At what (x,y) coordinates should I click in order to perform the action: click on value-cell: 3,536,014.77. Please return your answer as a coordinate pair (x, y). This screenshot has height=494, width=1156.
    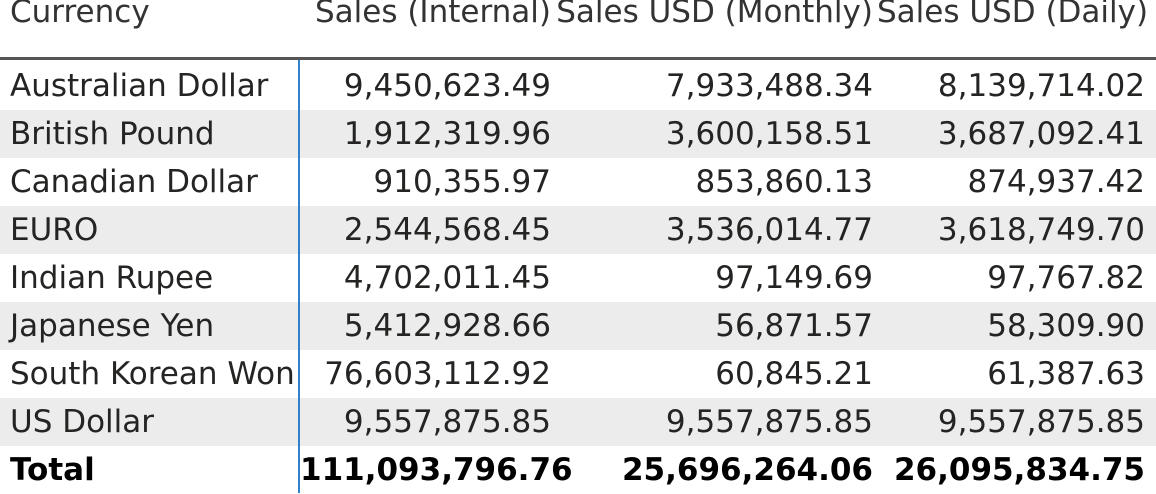
    Looking at the image, I should click on (769, 230).